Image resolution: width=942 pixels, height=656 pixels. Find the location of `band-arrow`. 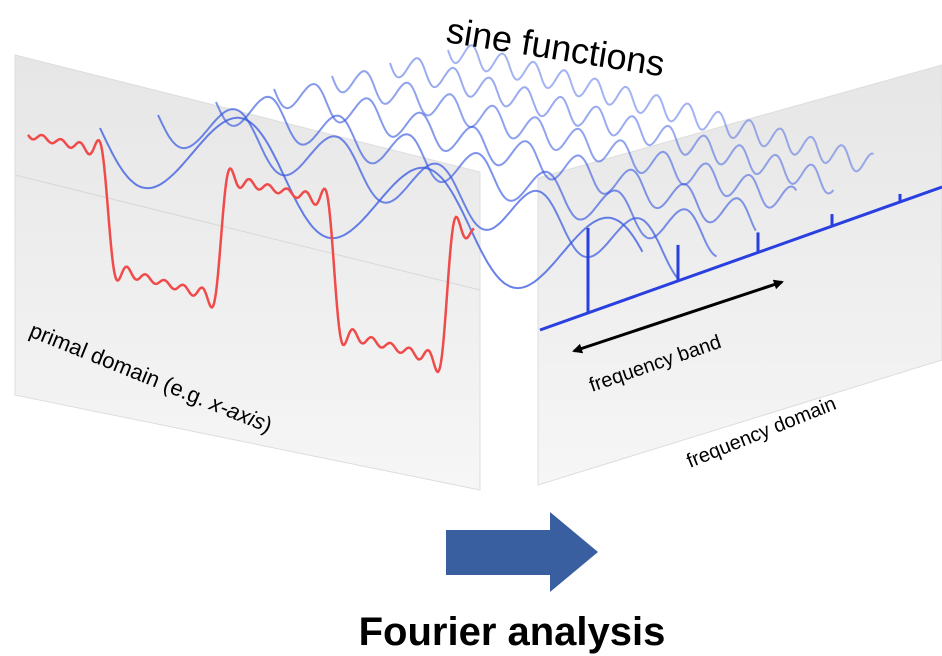

band-arrow is located at coordinates (678, 316).